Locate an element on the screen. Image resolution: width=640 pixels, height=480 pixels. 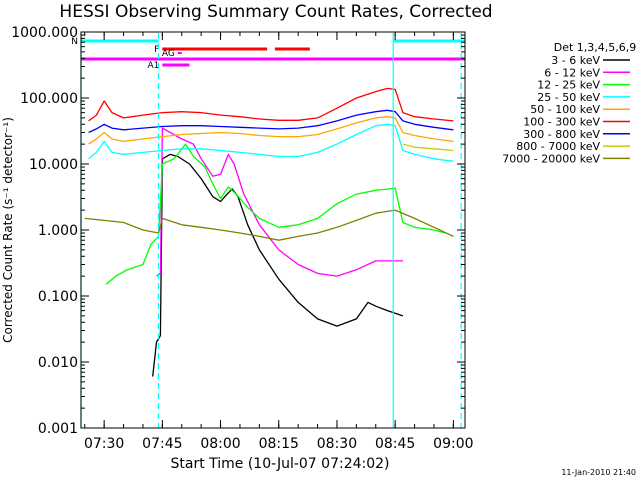
legend-label-8: 7000 - 20000 keV is located at coordinates (551, 158).